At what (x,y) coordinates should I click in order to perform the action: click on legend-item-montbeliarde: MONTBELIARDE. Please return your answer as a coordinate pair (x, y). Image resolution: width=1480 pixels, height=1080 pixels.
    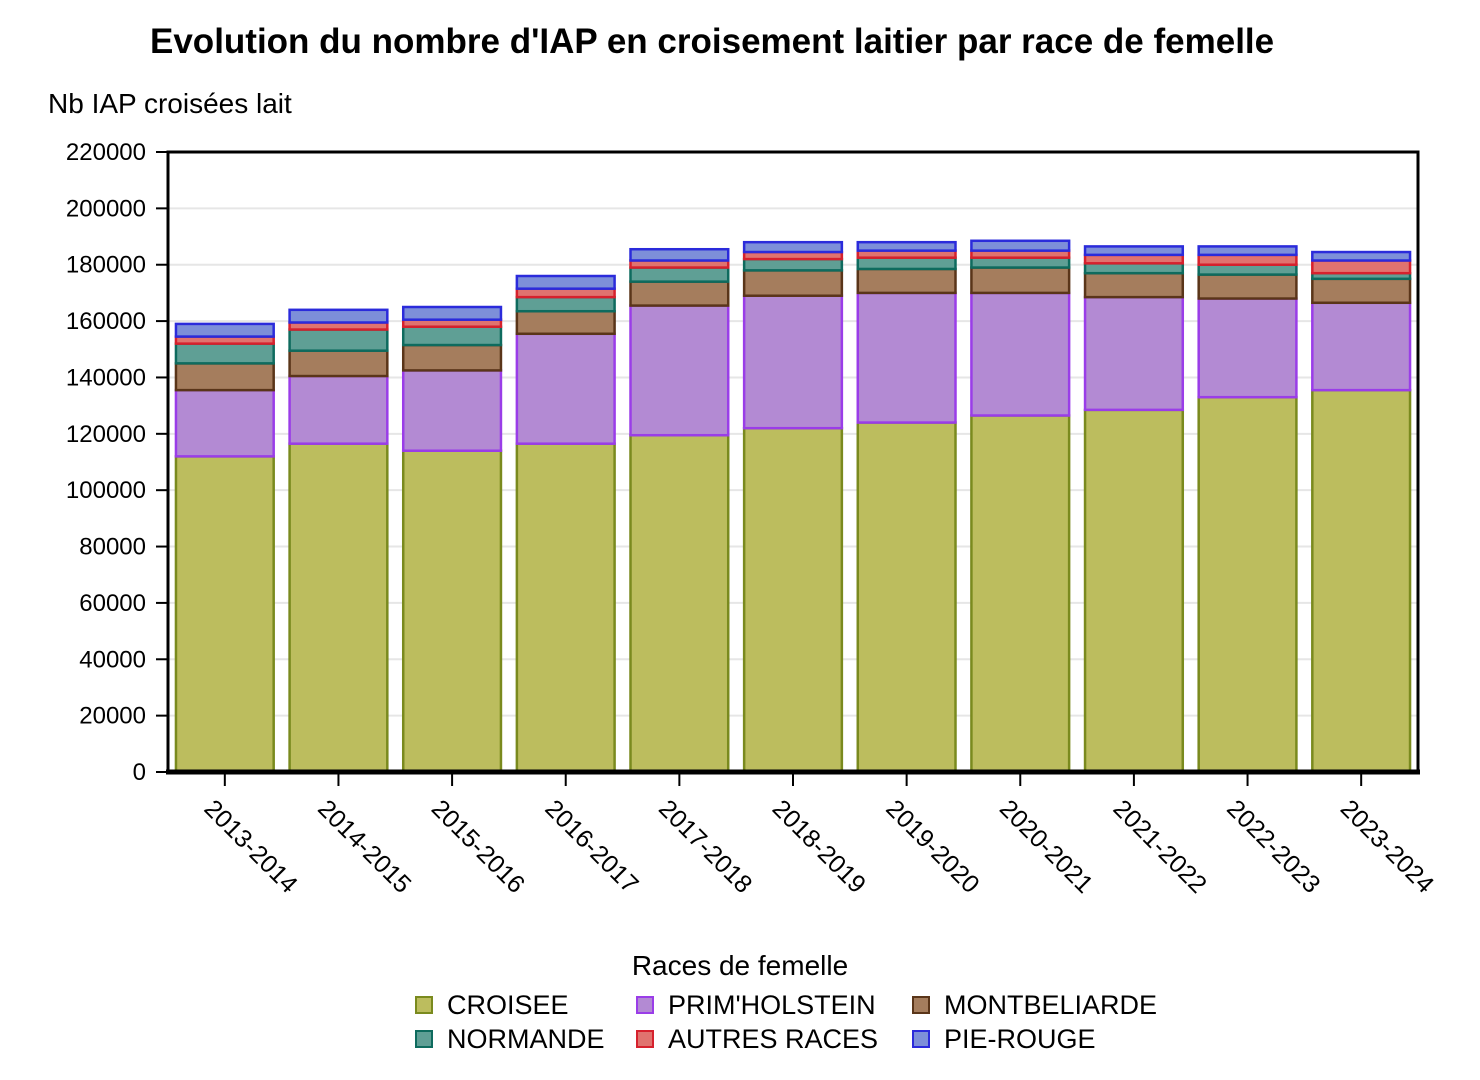
    Looking at the image, I should click on (1034, 1005).